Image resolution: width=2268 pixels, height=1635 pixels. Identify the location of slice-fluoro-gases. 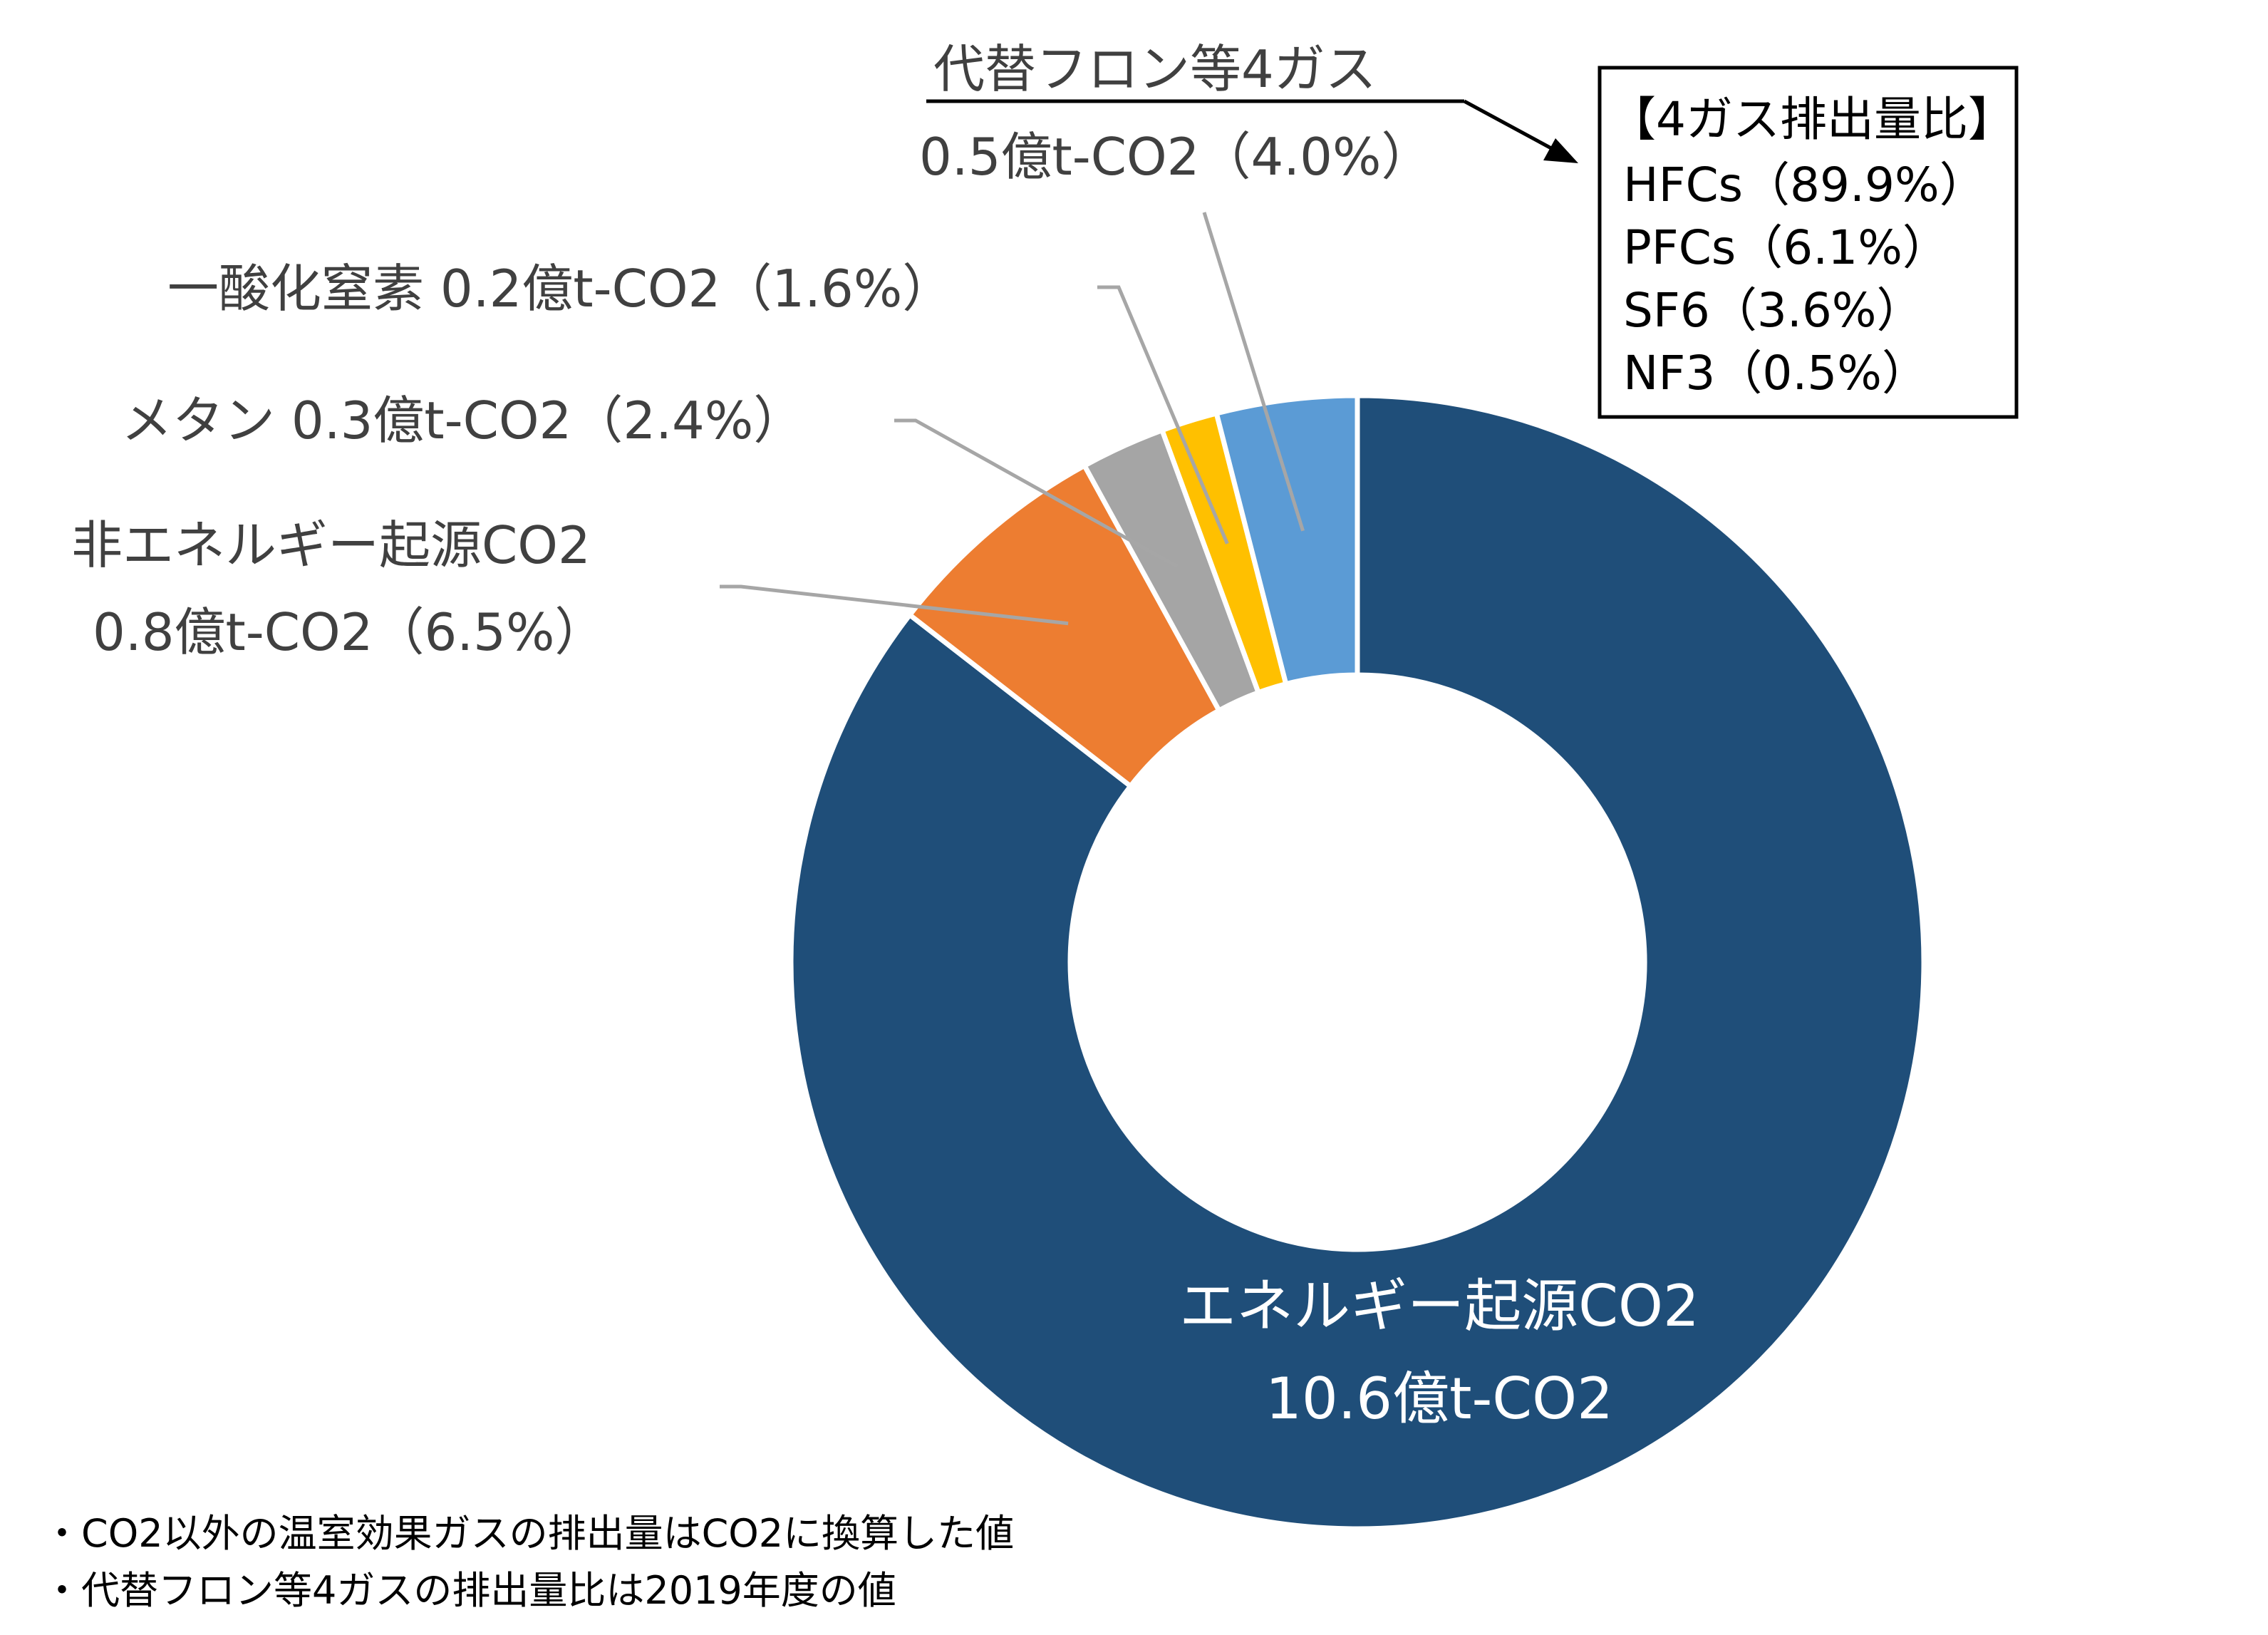
(1286, 540).